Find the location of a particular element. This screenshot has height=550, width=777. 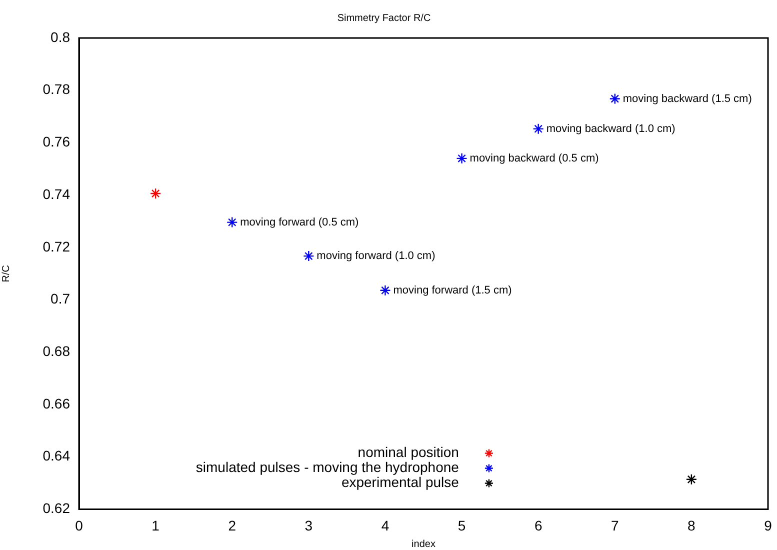

y-tick-label: 0.66 is located at coordinates (56, 403).